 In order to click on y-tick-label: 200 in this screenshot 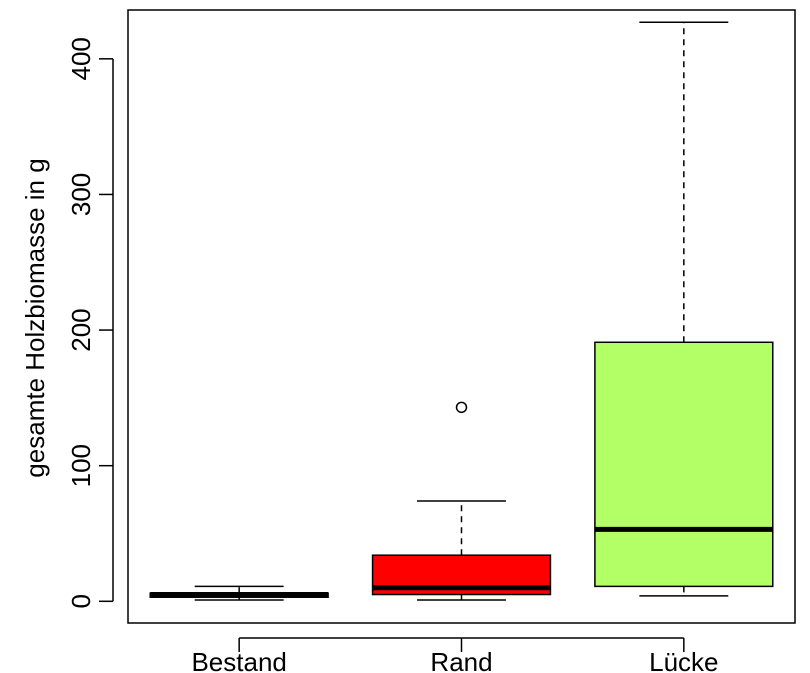, I will do `click(81, 329)`.